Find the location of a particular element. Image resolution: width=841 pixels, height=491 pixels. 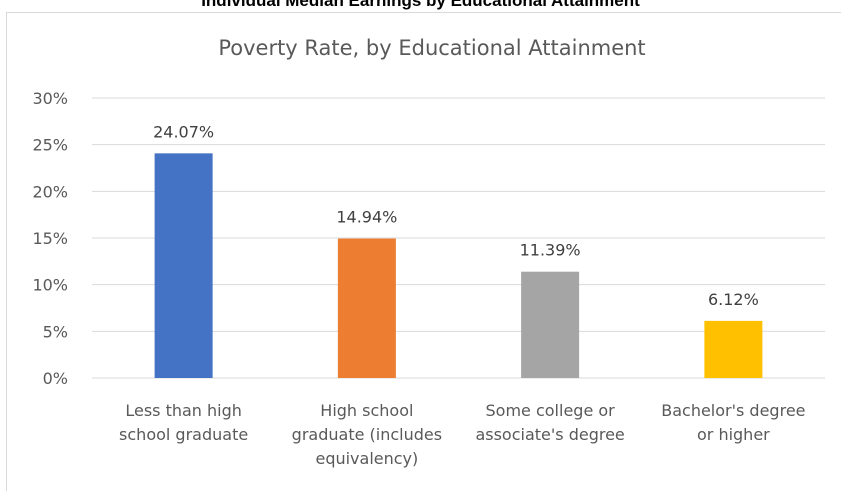

y-tick-label: 15% is located at coordinates (50, 238).